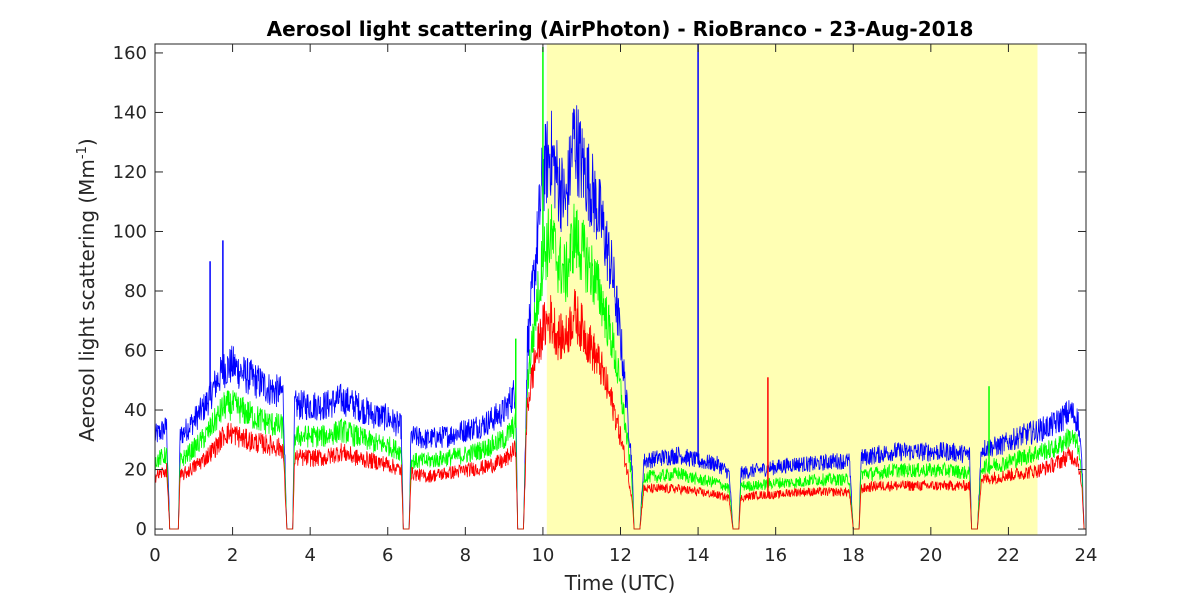 The width and height of the screenshot is (1200, 600). I want to click on x-tick-label: 20, so click(930, 555).